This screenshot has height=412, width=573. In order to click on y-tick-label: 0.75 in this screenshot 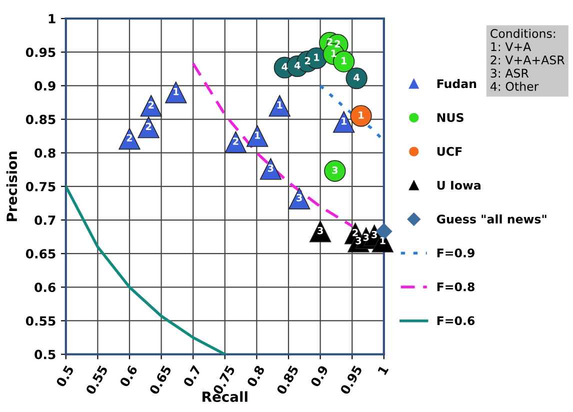, I will do `click(41, 187)`.